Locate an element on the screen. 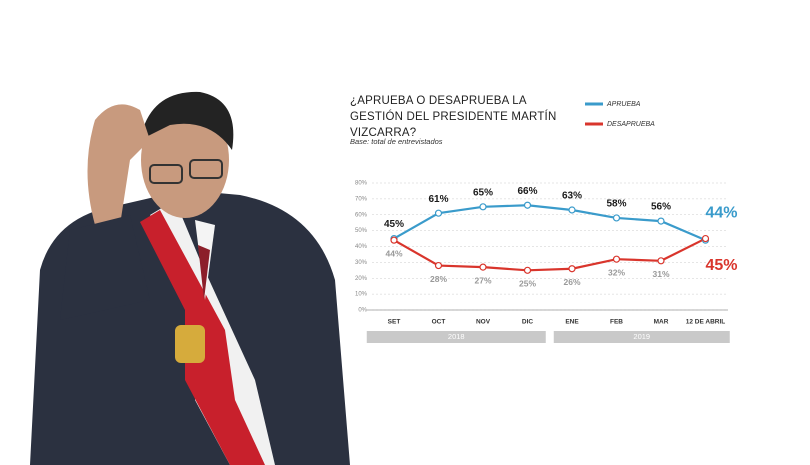 The image size is (810, 465). data-label: 32% is located at coordinates (616, 272).